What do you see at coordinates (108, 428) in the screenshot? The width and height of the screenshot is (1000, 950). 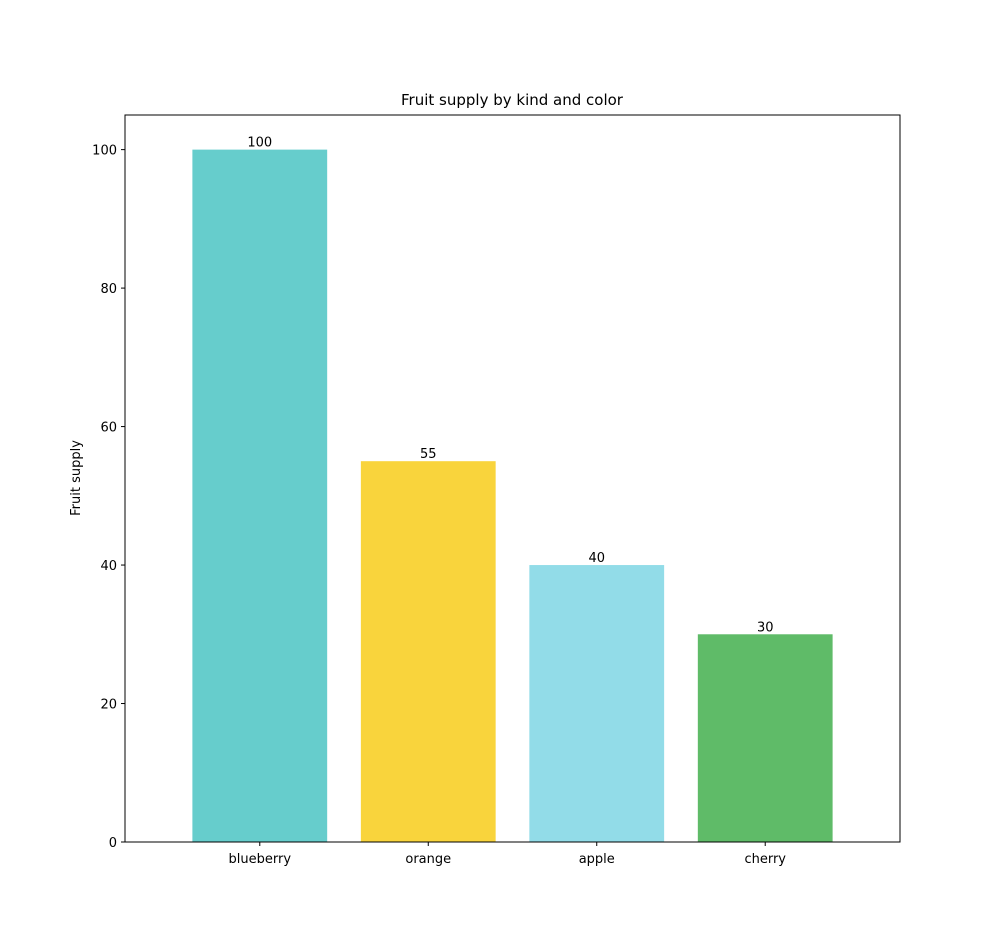 I see `y-tick-label: 60` at bounding box center [108, 428].